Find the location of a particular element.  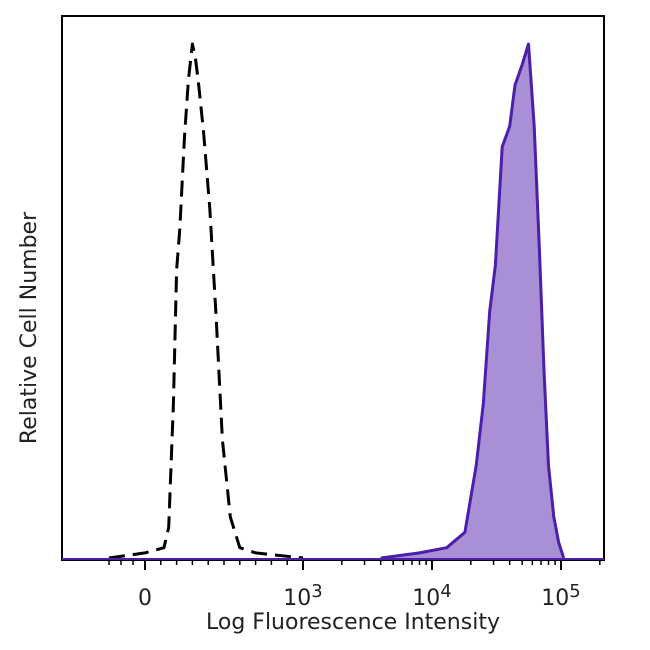

x-axis-title: Log Fluorescence Intensity is located at coordinates (353, 622).